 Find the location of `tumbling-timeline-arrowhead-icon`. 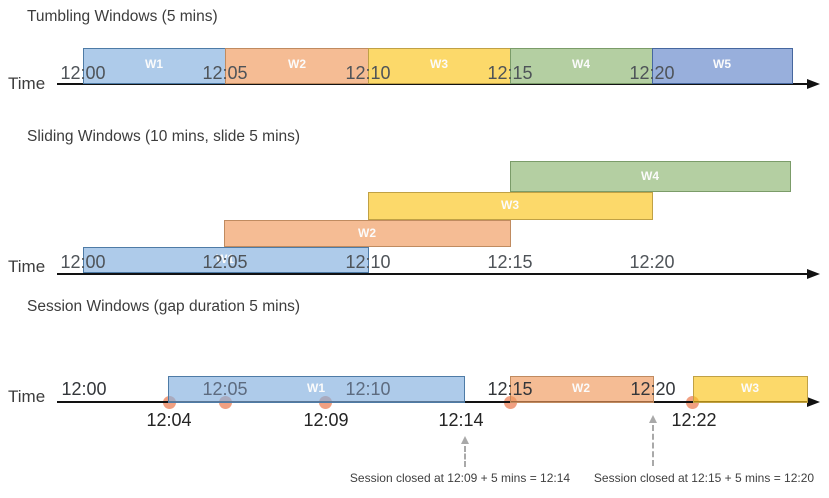

tumbling-timeline-arrowhead-icon is located at coordinates (813, 84).